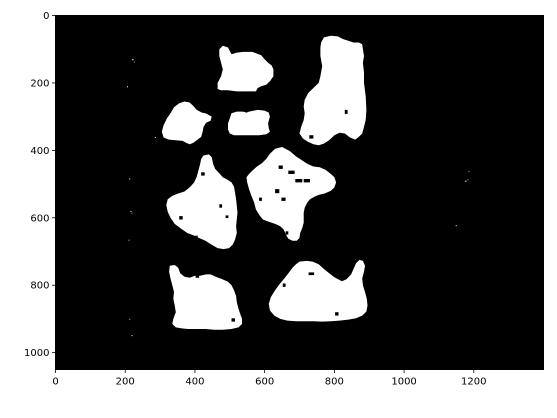 The width and height of the screenshot is (557, 418). I want to click on y-tick-label-600: 600, so click(39, 218).